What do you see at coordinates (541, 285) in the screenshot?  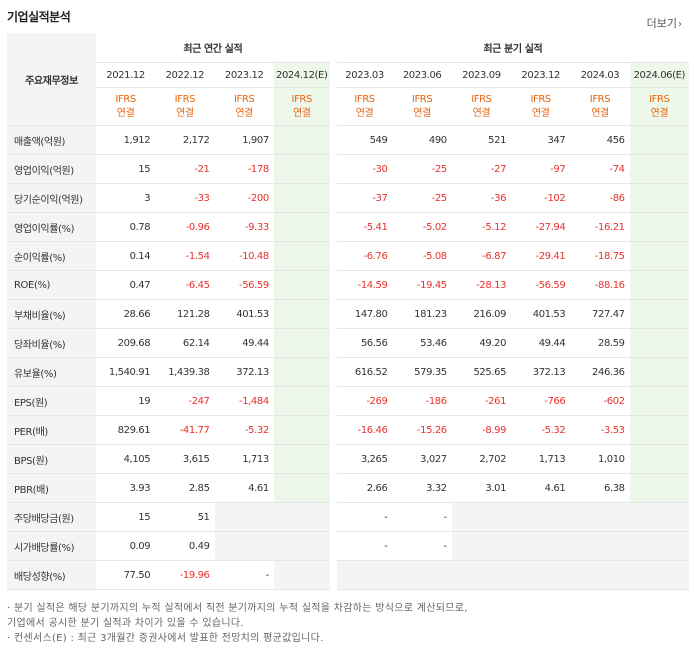 I see `value-cell: -56.59` at bounding box center [541, 285].